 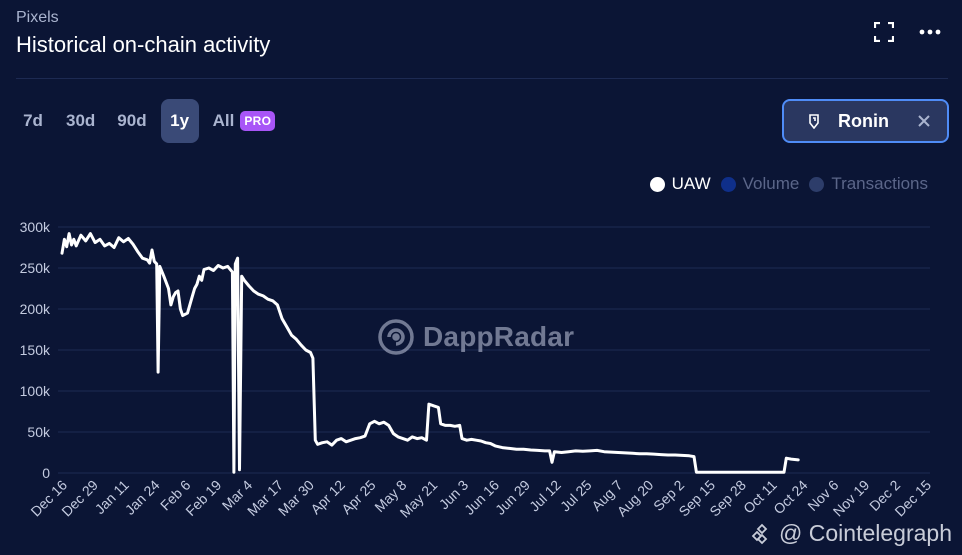 I want to click on expand-icon, so click(x=884, y=32).